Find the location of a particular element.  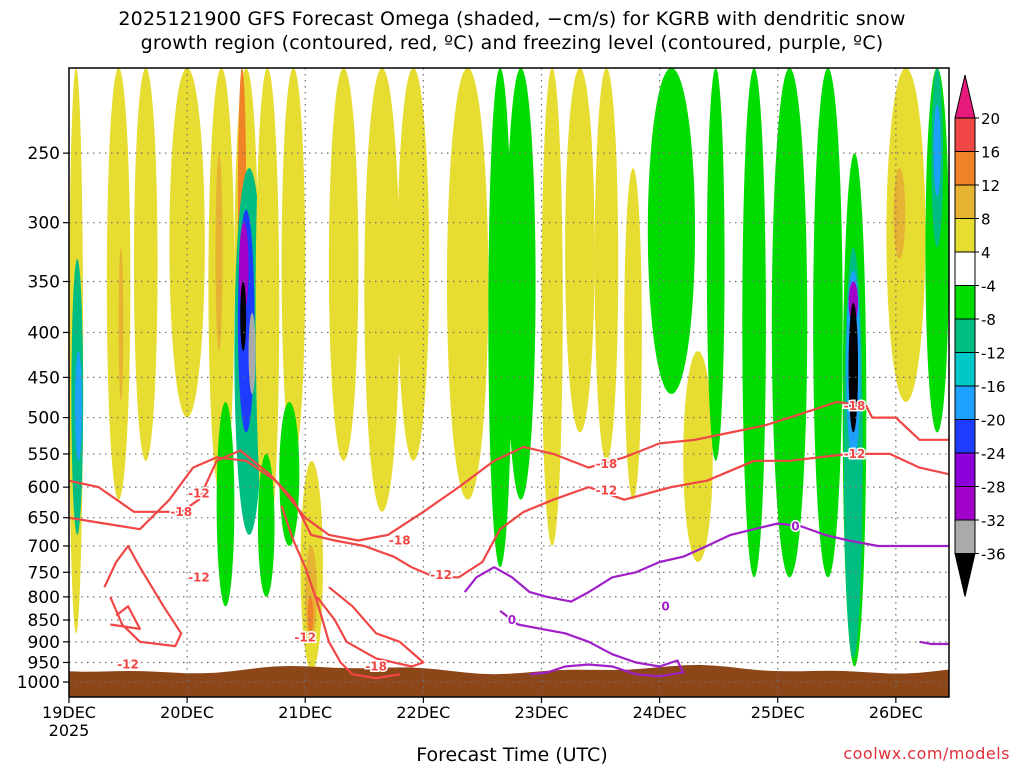

colorbar-bottom-arrow is located at coordinates (965, 575).